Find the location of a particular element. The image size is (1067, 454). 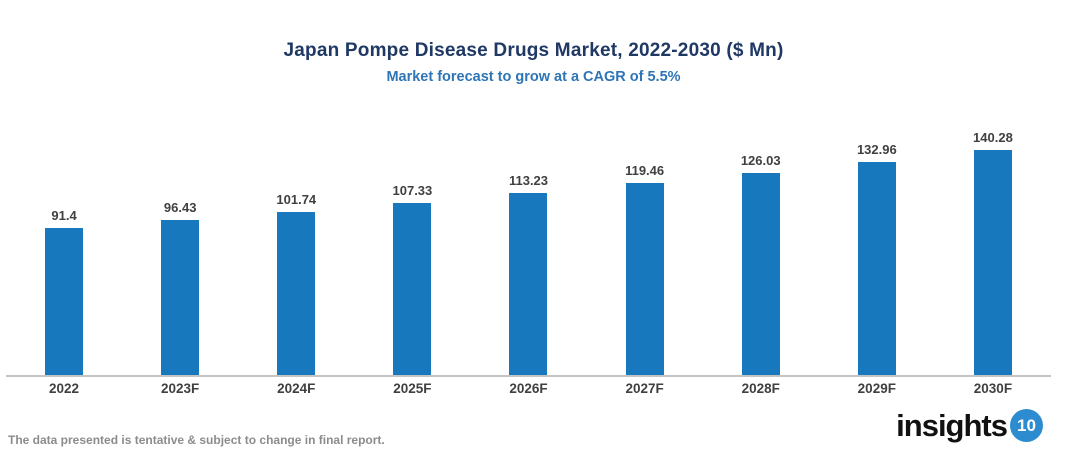

bar-value-label: 107.33 is located at coordinates (412, 190).